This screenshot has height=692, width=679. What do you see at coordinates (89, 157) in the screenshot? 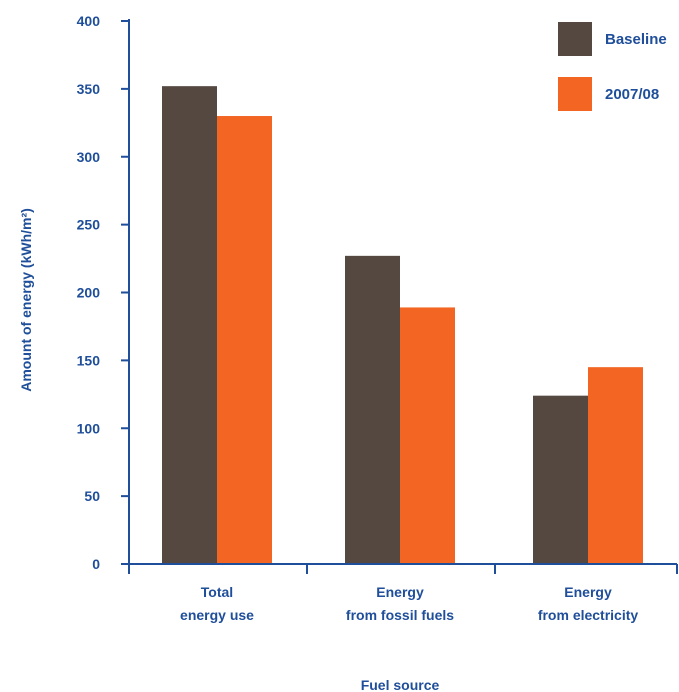
I see `y-tick-label: 300` at bounding box center [89, 157].